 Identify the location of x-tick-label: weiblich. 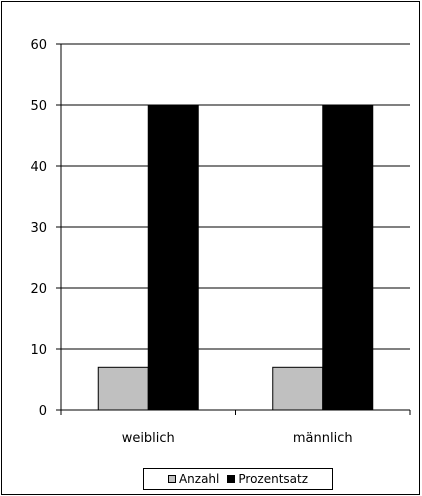
(148, 438).